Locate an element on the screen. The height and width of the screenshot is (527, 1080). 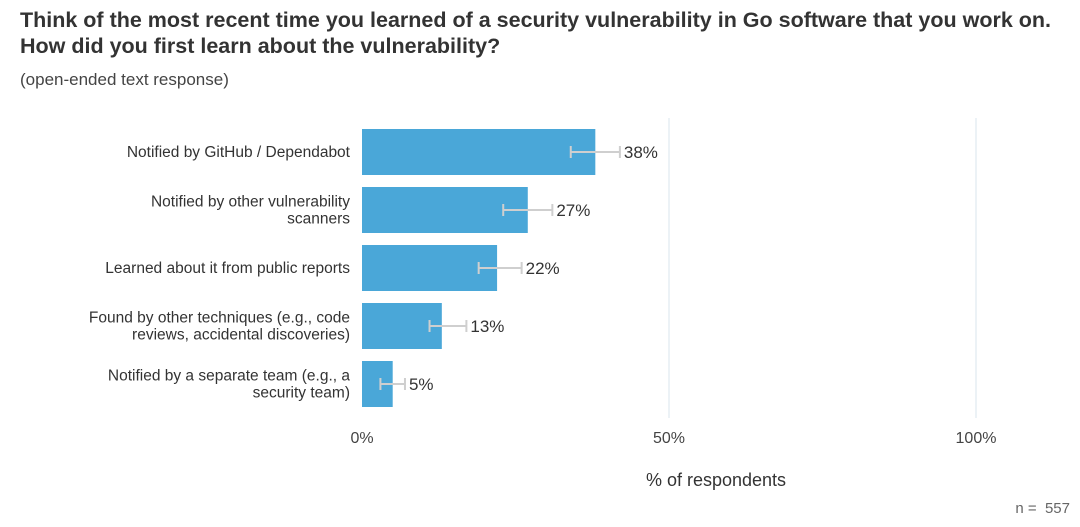
value-label: 22% is located at coordinates (543, 268).